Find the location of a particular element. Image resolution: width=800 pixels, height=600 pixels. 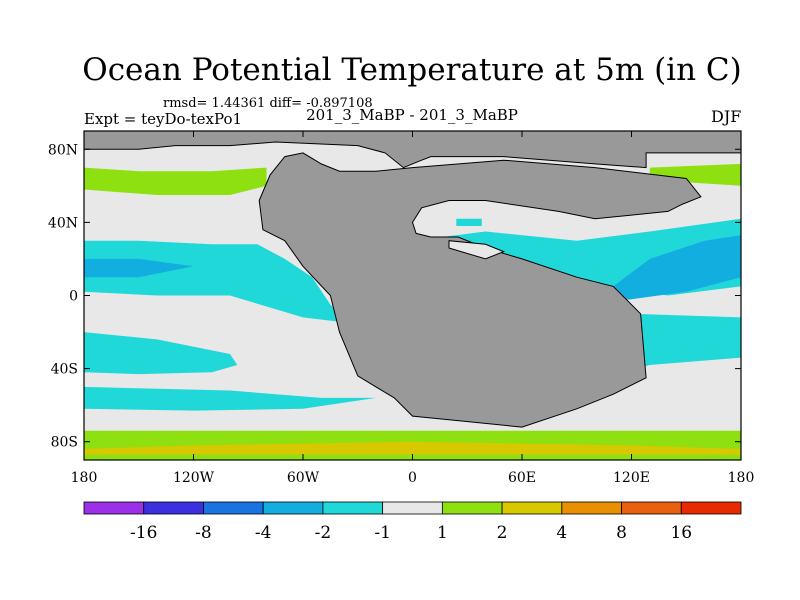

comparison-label: 201_3_MaBP - 201_3_MaBP is located at coordinates (412, 115).